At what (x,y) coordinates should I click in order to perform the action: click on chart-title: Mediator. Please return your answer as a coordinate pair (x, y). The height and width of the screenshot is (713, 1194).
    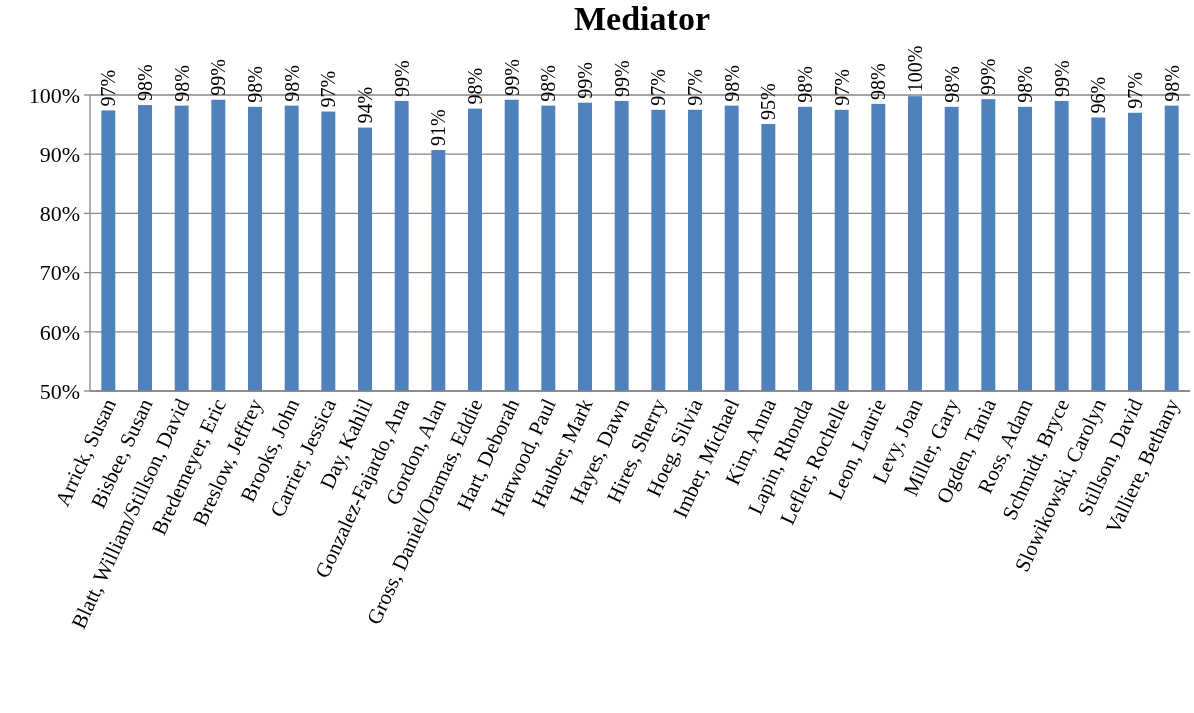
    Looking at the image, I should click on (642, 18).